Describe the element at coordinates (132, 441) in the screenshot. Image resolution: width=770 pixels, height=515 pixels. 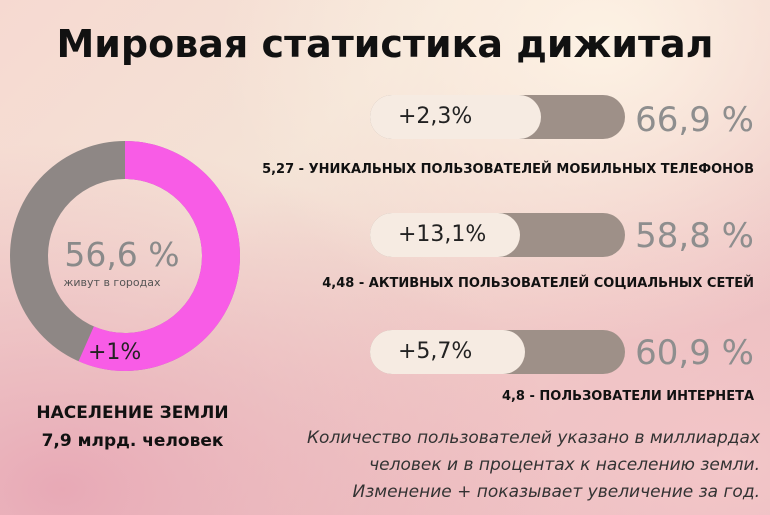
I see `population-value: 7,9 млрд. человек` at that location.